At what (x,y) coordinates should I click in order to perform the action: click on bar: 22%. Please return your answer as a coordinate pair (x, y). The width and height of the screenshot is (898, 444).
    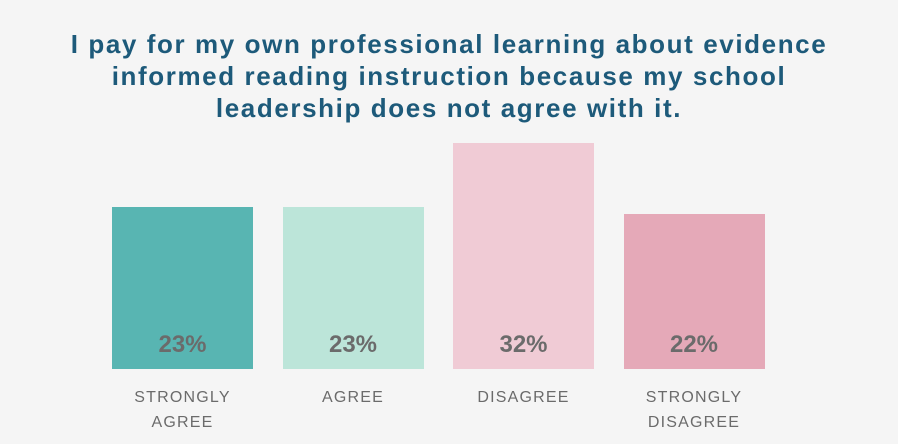
    Looking at the image, I should click on (694, 291).